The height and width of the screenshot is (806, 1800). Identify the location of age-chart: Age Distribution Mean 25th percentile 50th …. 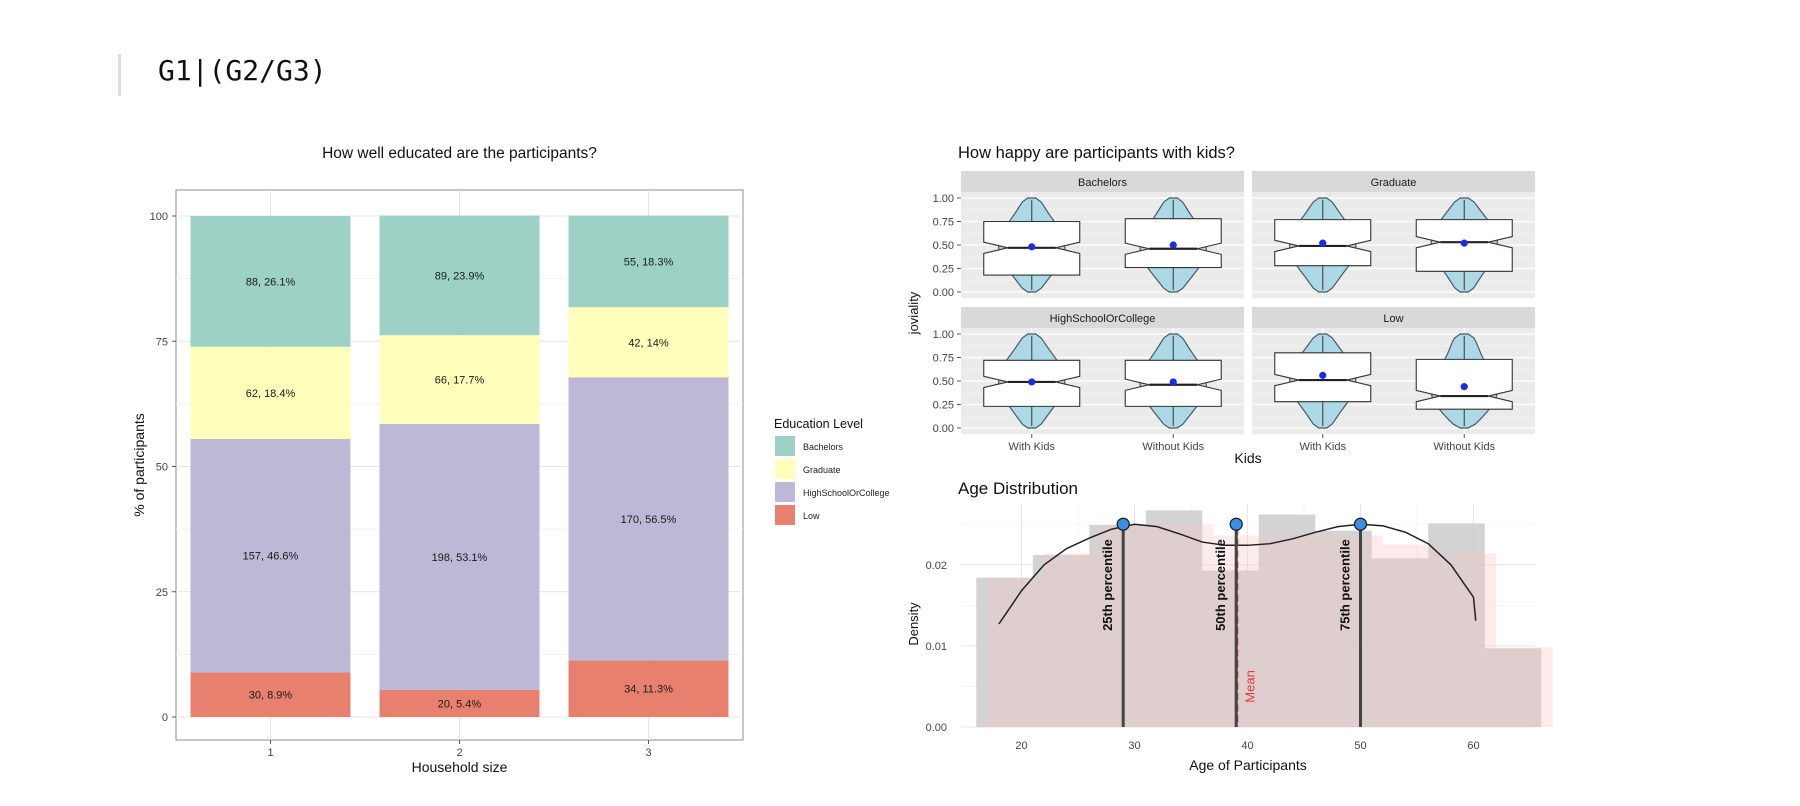
(1229, 626).